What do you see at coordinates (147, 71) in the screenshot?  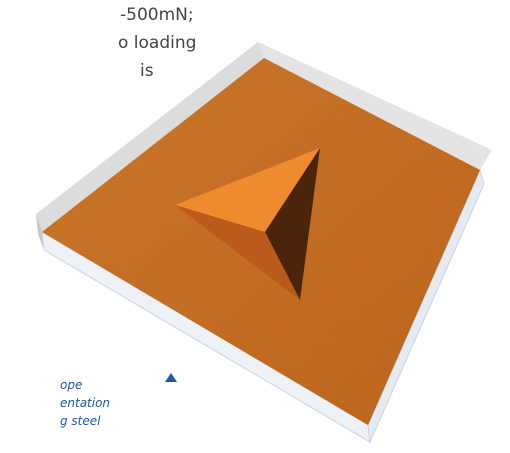 I see `body-text-line: is` at bounding box center [147, 71].